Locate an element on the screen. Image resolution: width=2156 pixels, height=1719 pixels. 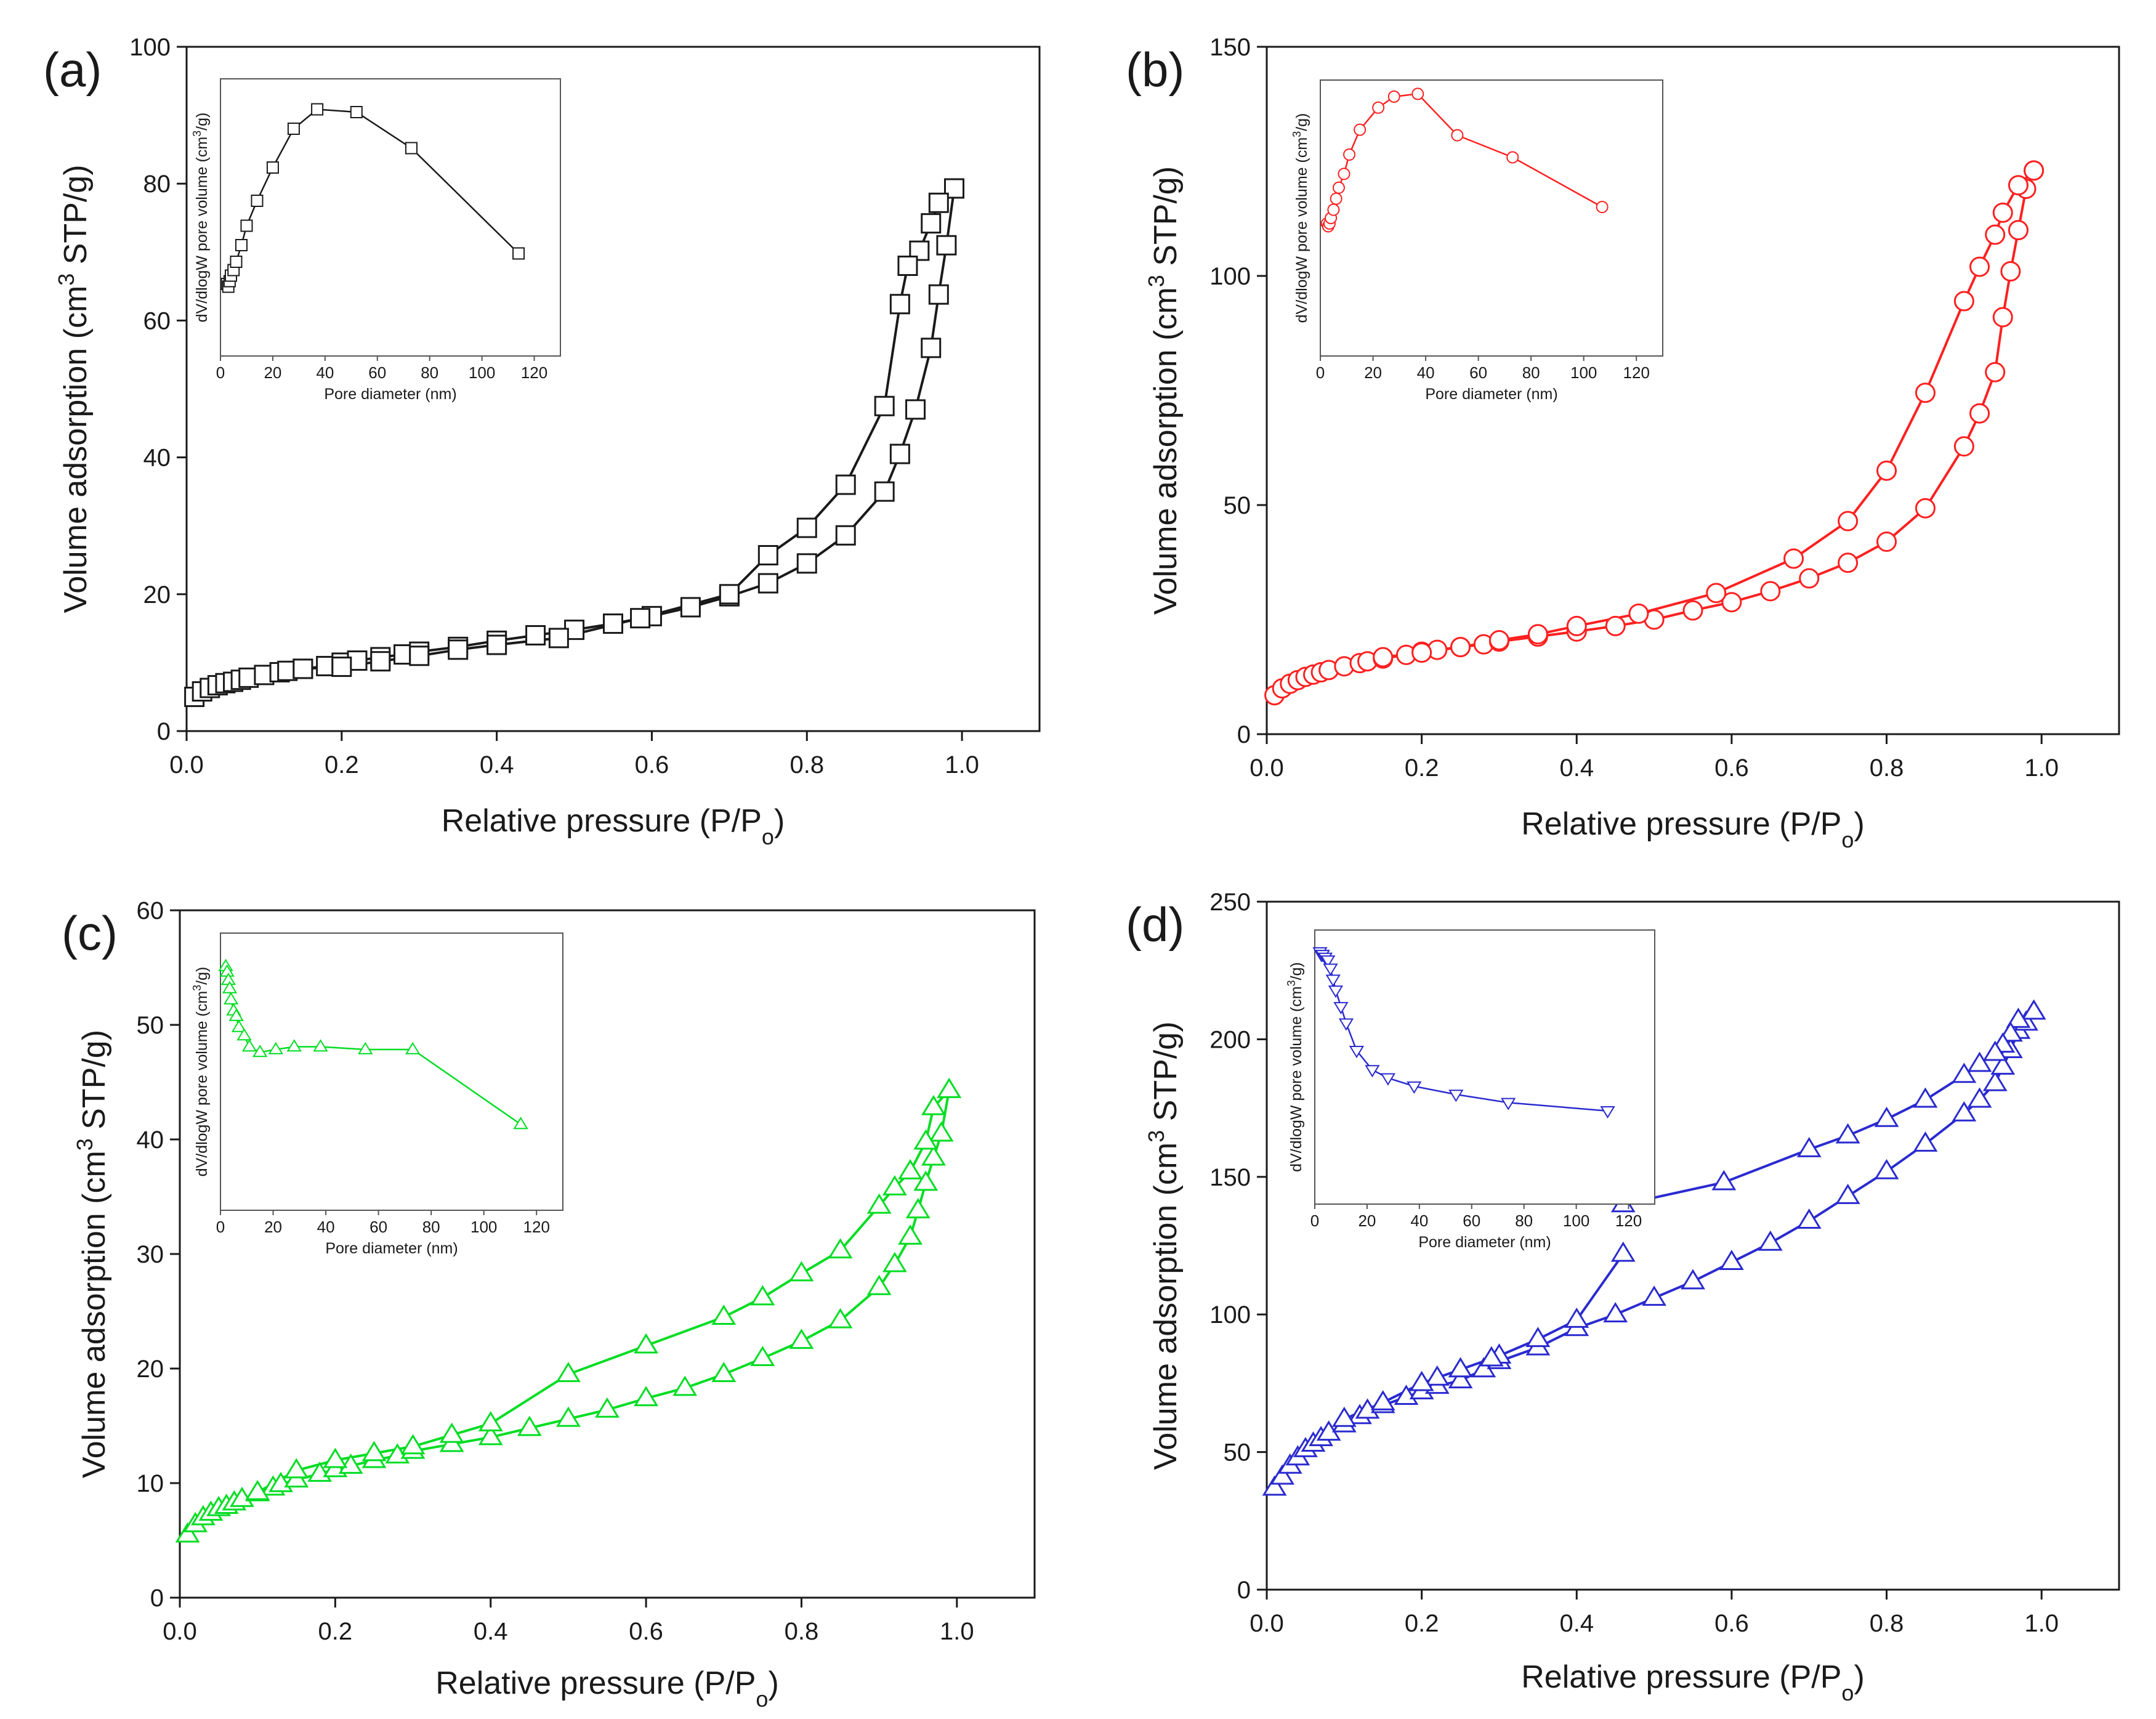
inset-x-tick-label: 20 is located at coordinates (1367, 1220).